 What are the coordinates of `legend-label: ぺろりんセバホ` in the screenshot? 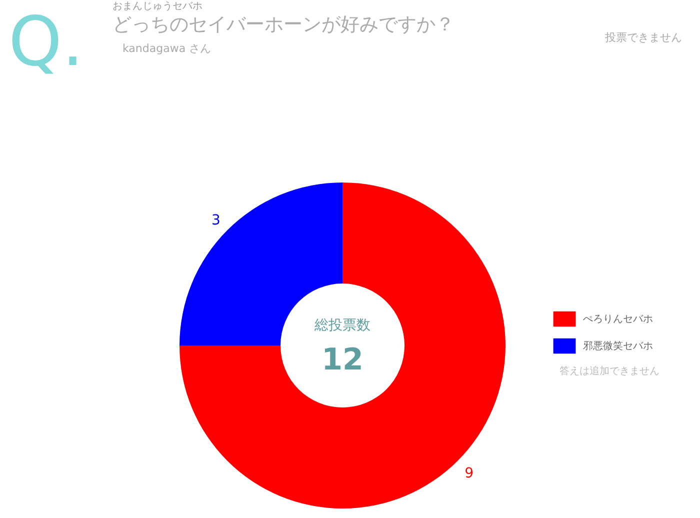 It's located at (618, 319).